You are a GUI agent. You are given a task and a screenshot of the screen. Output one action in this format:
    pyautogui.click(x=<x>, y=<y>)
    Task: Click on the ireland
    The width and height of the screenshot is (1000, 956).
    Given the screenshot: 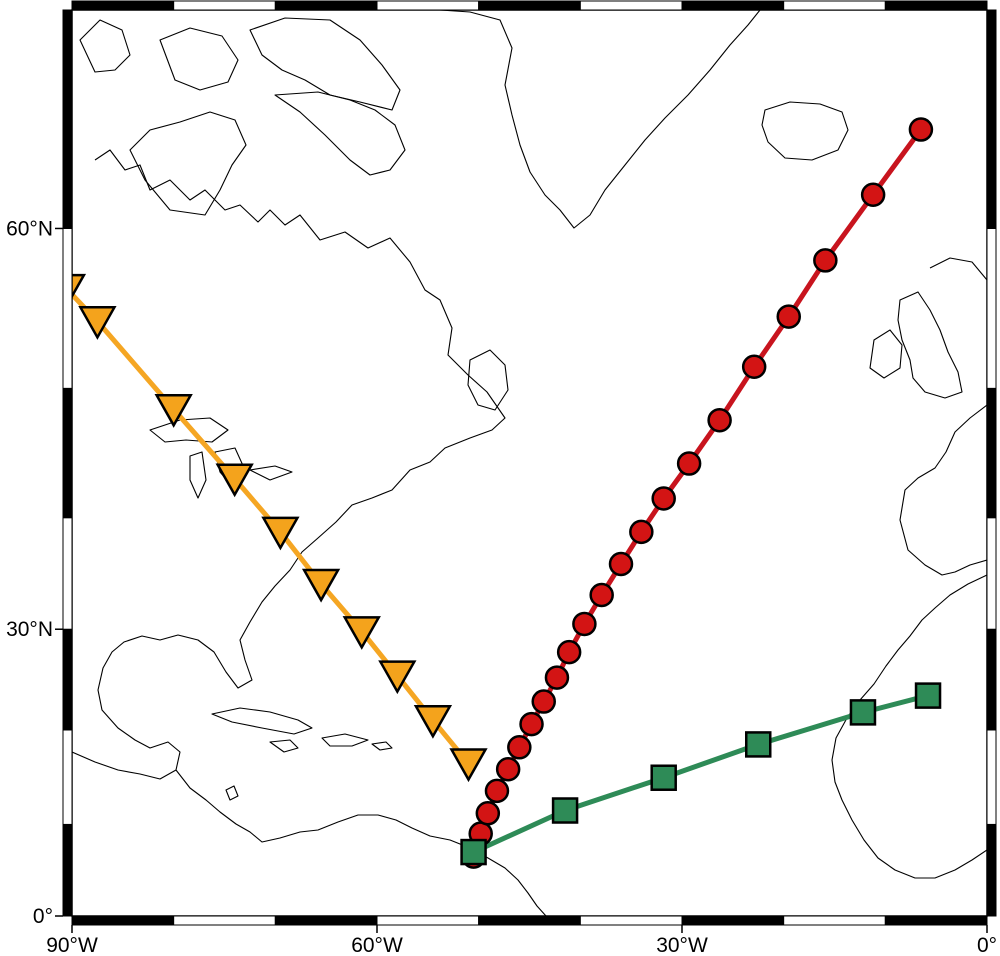 What is the action you would take?
    pyautogui.click(x=886, y=354)
    